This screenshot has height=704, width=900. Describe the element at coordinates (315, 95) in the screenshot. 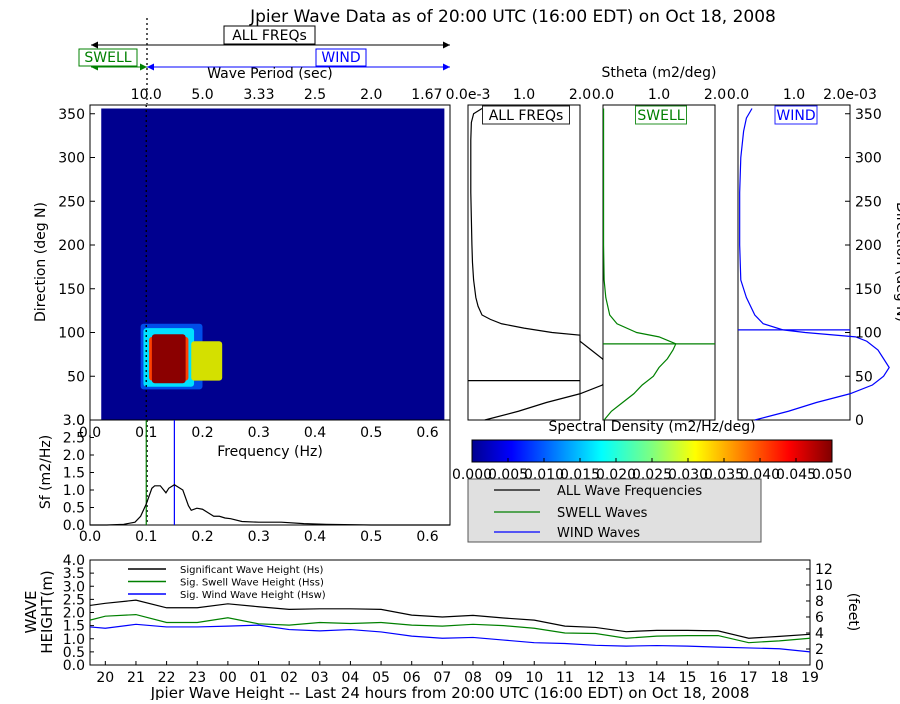

I see `period-tick-label: 2.5` at that location.